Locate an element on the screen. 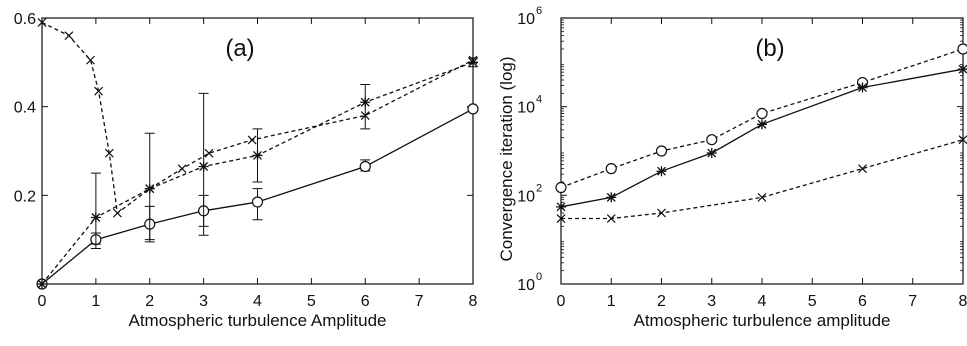 This screenshot has width=967, height=346. y-tick-exponent: 6 is located at coordinates (539, 11).